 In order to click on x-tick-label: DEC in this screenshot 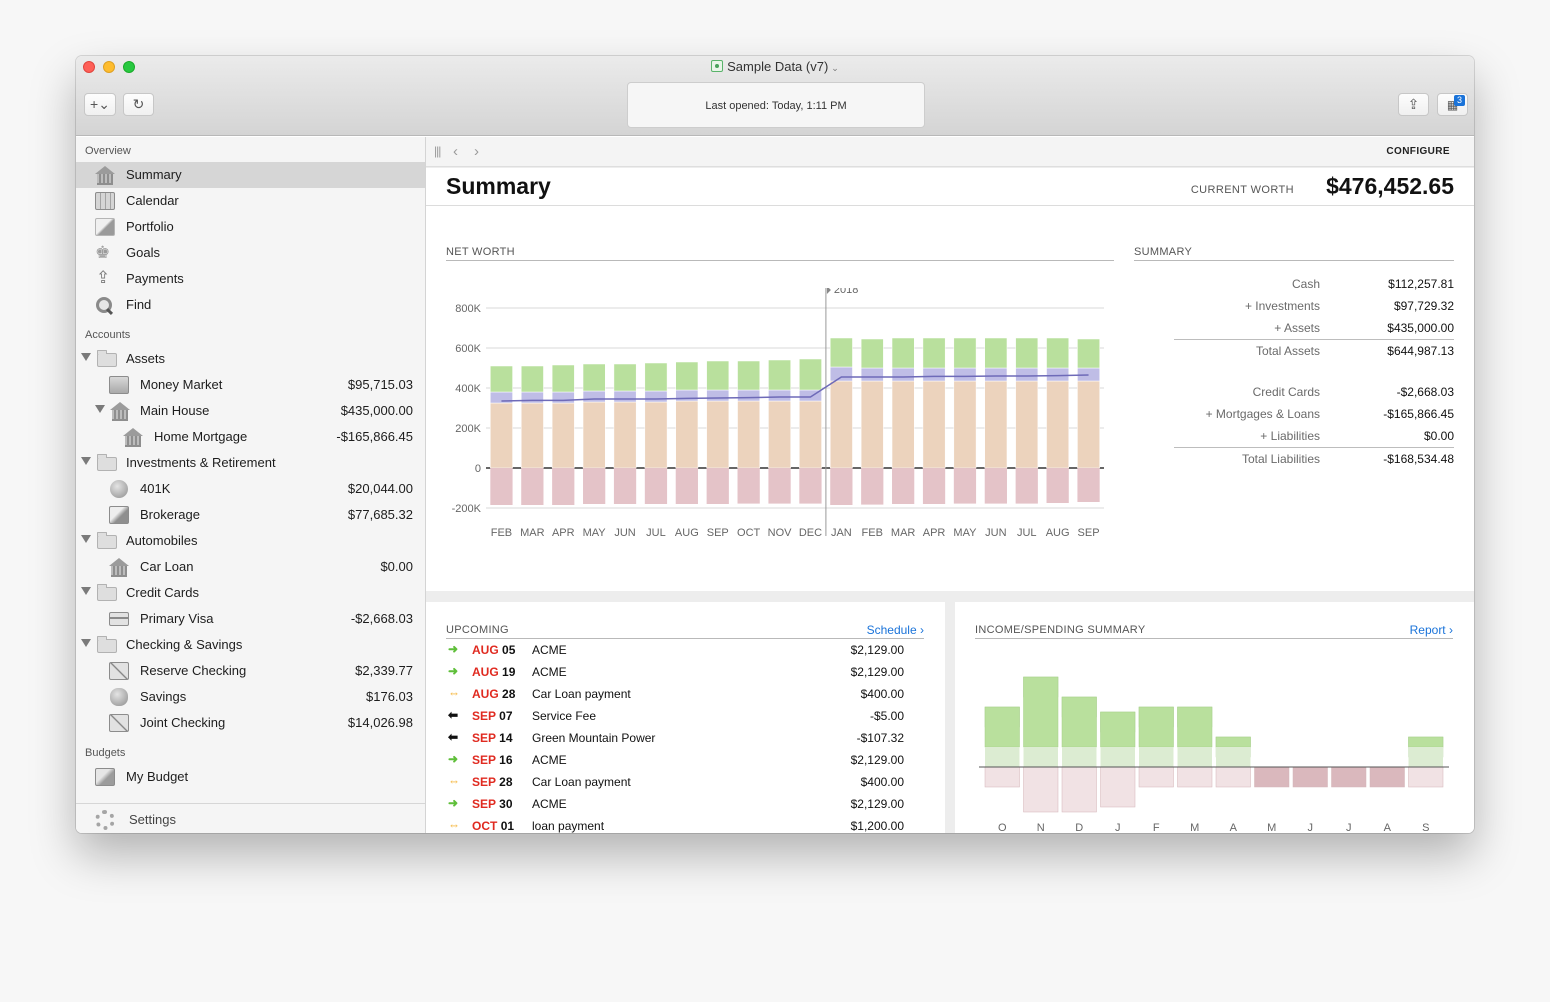, I will do `click(810, 533)`.